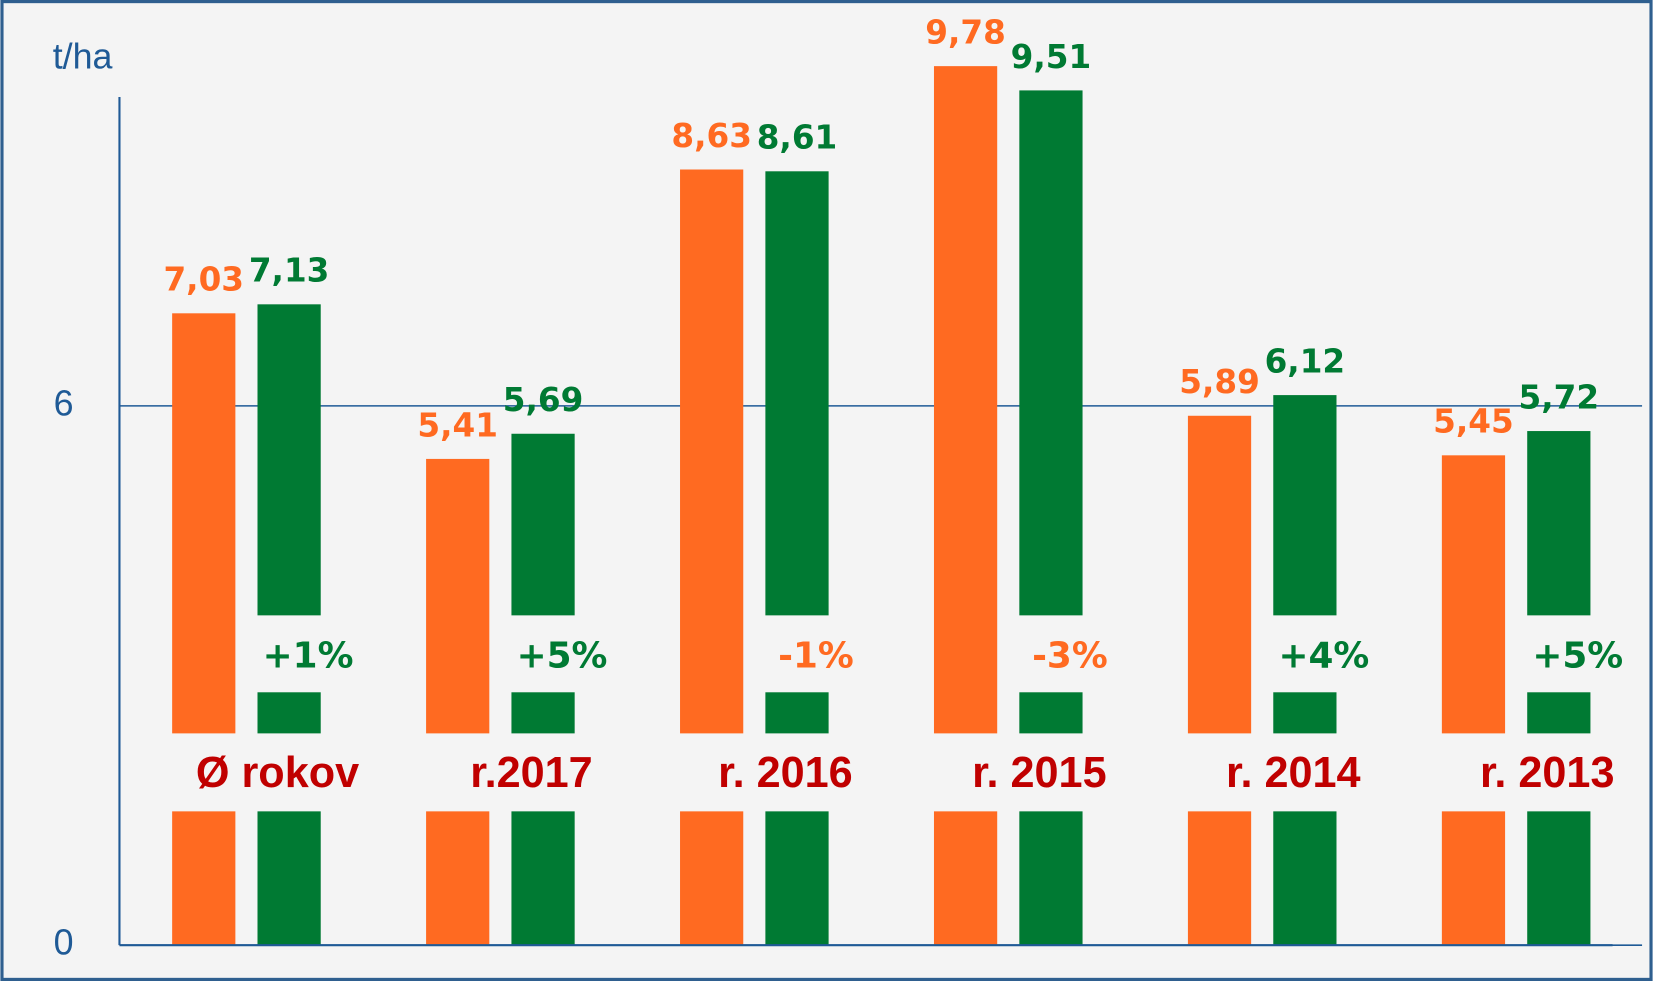  Describe the element at coordinates (1559, 397) in the screenshot. I see `value-label: 5,72` at that location.